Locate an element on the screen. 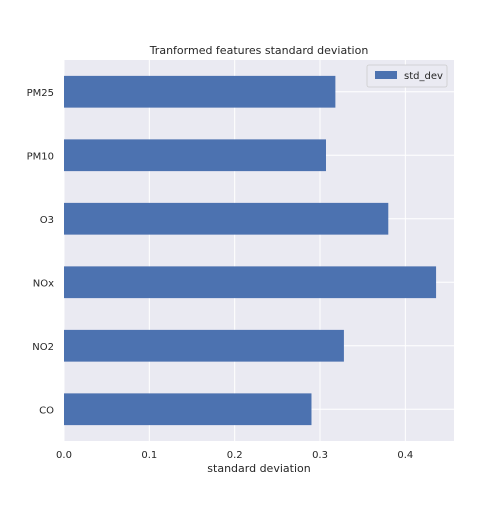 The width and height of the screenshot is (504, 508). x-tick-label: 0.1 is located at coordinates (149, 455).